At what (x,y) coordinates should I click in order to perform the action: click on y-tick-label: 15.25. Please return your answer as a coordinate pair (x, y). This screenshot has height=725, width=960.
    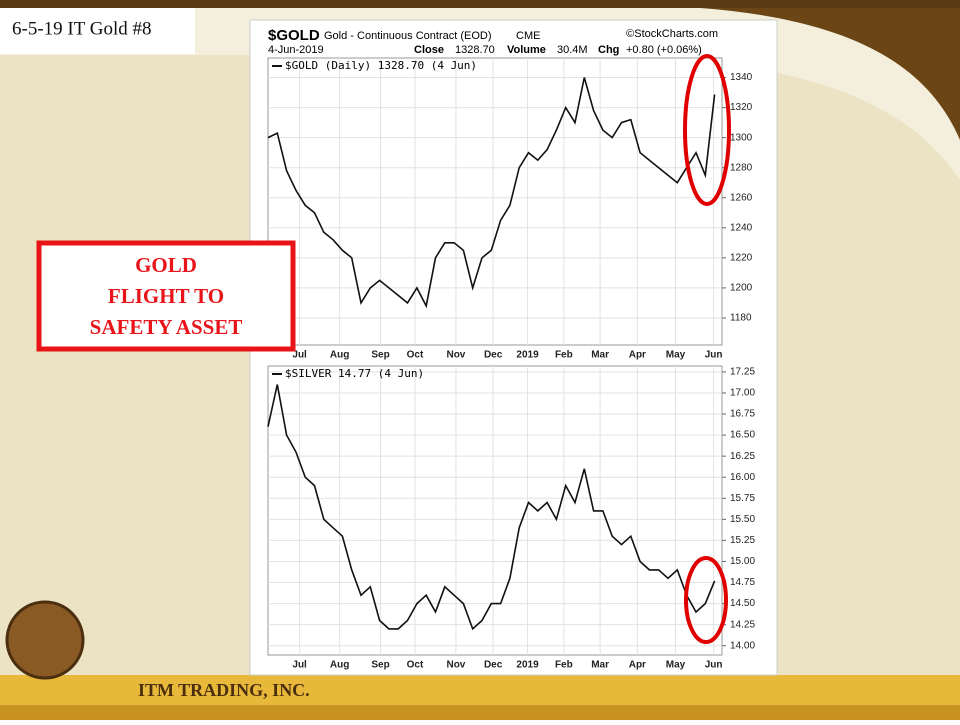
    Looking at the image, I should click on (742, 540).